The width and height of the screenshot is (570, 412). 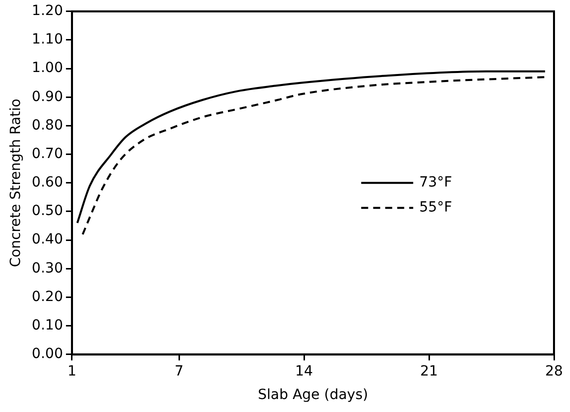 What do you see at coordinates (429, 371) in the screenshot?
I see `x-tick-label: 21` at bounding box center [429, 371].